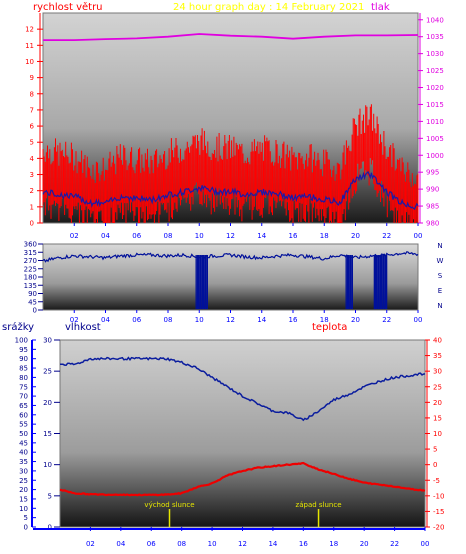 This screenshot has width=466, height=554. Describe the element at coordinates (47, 434) in the screenshot. I see `humidity-tick-label: 15` at that location.